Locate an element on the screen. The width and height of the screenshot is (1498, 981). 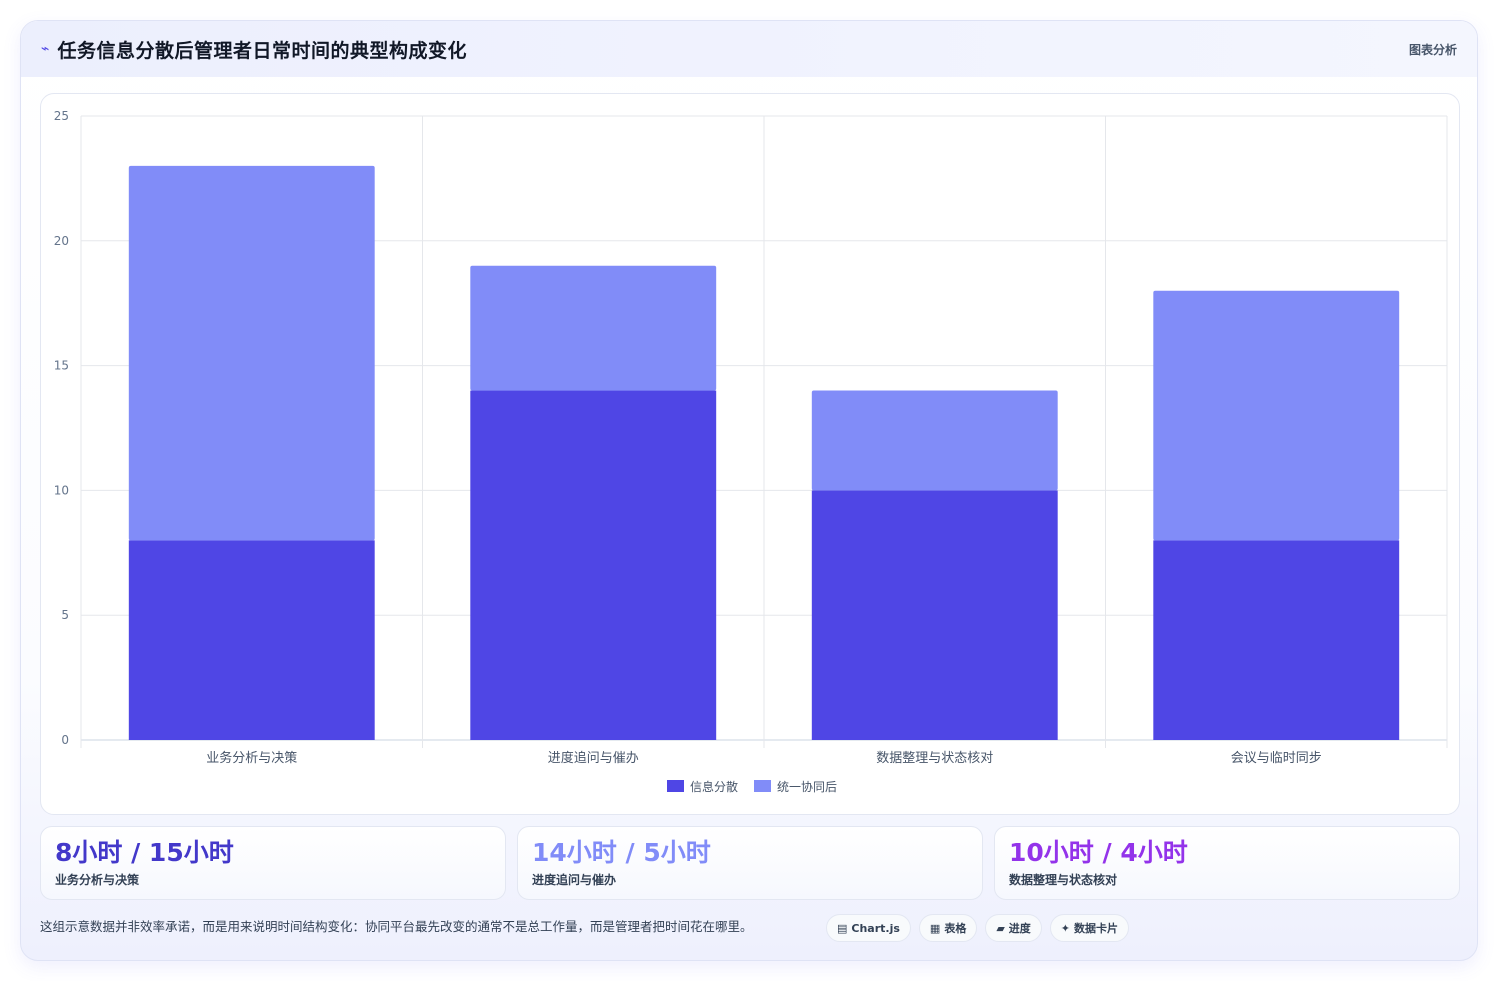
stat-card-1: 8小时 / 15小时 业务分析与决策 is located at coordinates (273, 863).